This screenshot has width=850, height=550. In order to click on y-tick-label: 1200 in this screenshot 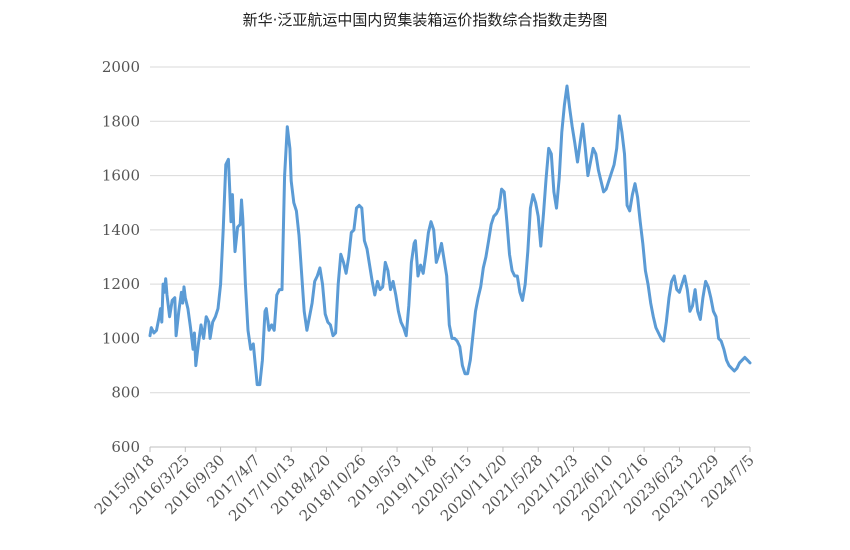, I will do `click(121, 284)`.